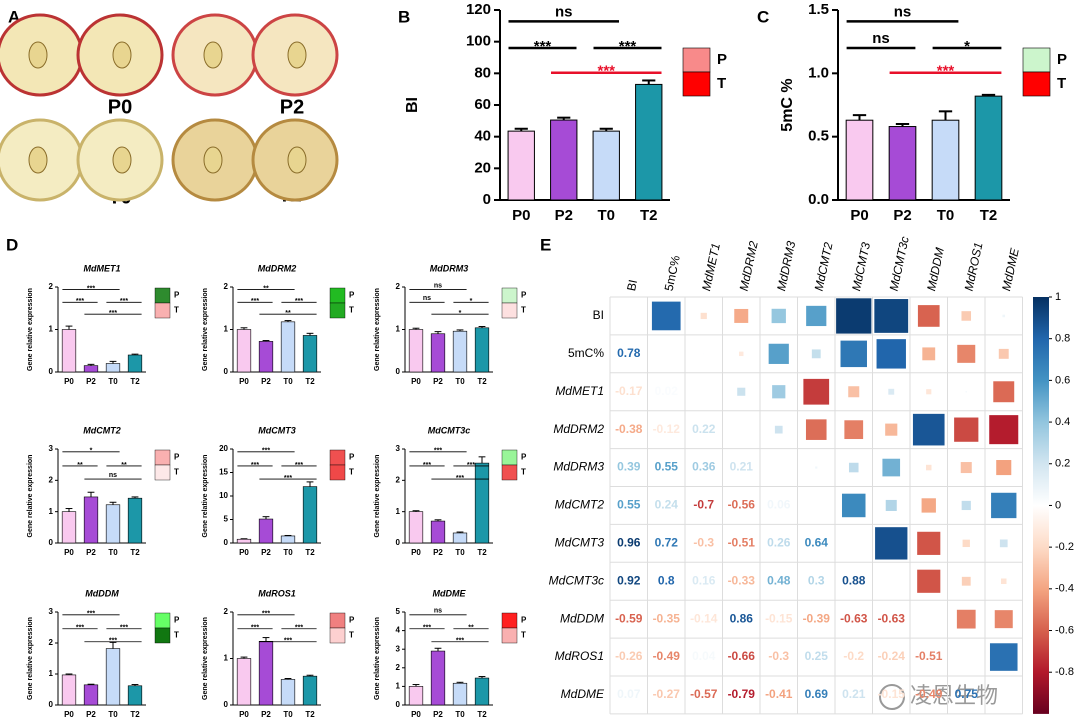  I want to click on column-label: MdMET1, so click(711, 267).